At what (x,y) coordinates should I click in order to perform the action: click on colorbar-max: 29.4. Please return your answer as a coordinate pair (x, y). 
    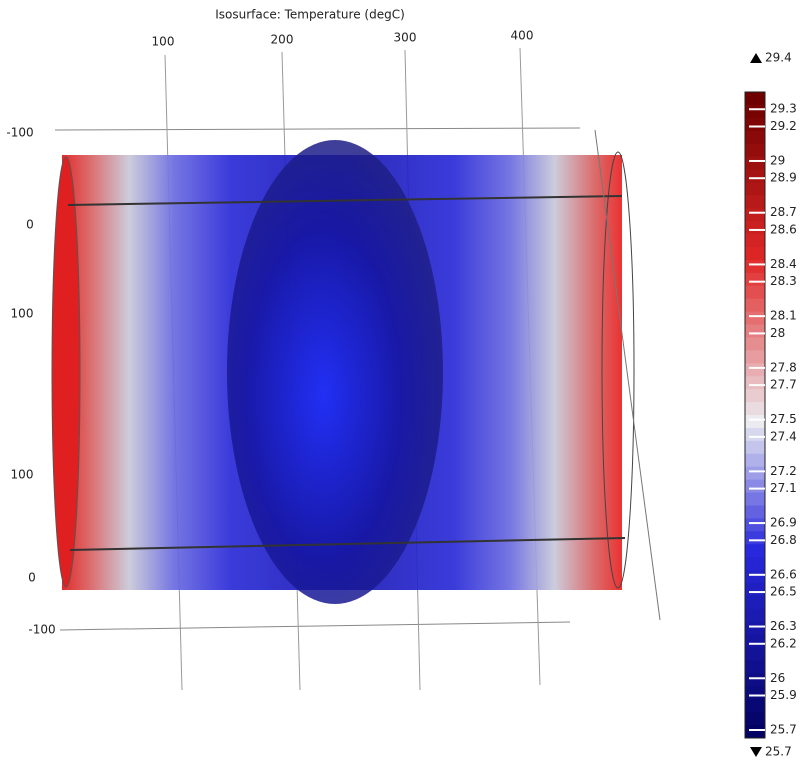
    Looking at the image, I should click on (778, 58).